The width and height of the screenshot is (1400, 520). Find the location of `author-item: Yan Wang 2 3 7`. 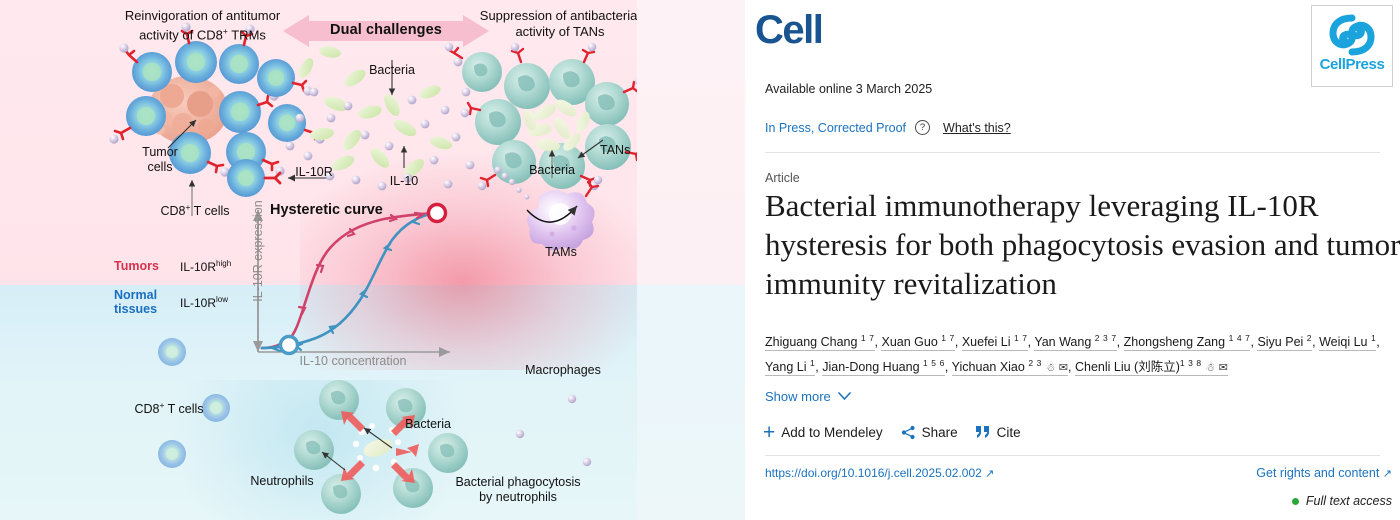

author-item: Yan Wang 2 3 7 is located at coordinates (1075, 342).